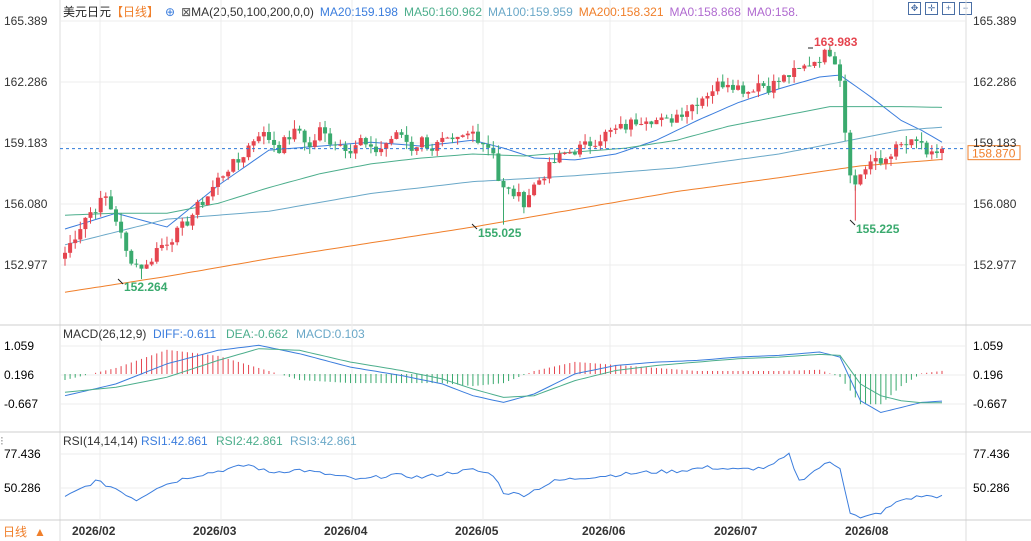 This screenshot has width=1031, height=541. What do you see at coordinates (186, 12) in the screenshot?
I see `indicator-toggle-icon: ⊠` at bounding box center [186, 12].